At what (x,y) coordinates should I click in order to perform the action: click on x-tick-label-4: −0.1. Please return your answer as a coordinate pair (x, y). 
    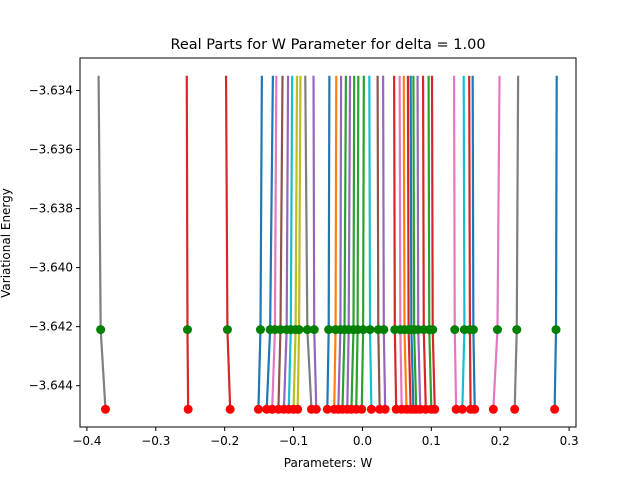
    Looking at the image, I should click on (293, 441).